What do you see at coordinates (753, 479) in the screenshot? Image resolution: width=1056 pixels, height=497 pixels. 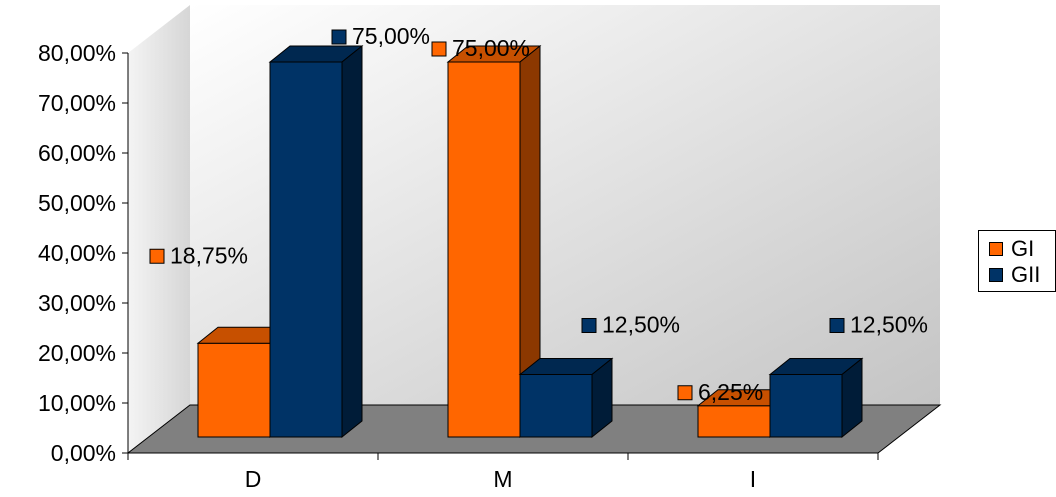 I see `x-tick-label: I` at bounding box center [753, 479].